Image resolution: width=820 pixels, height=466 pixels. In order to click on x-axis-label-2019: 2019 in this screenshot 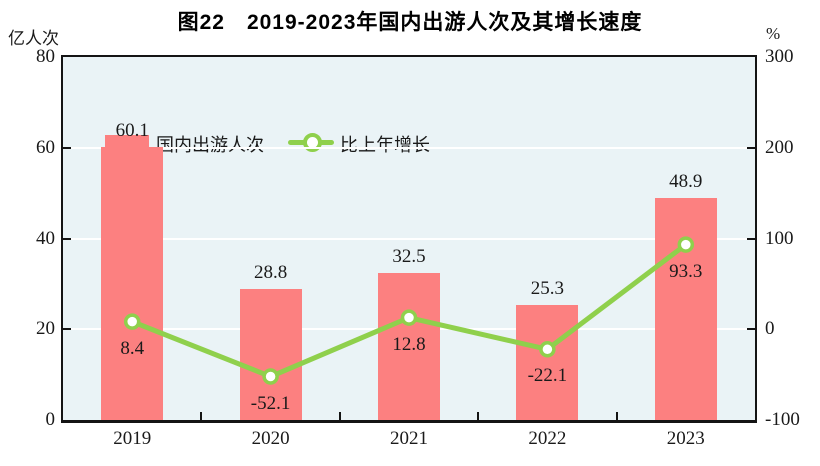, I will do `click(132, 438)`.